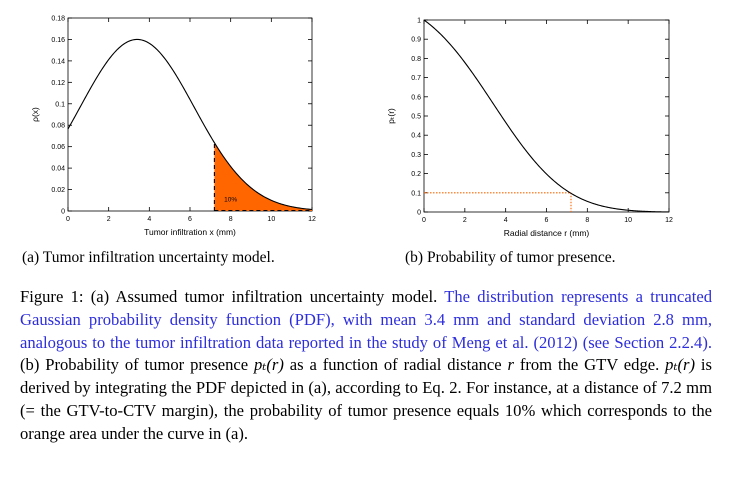 The width and height of the screenshot is (729, 495). What do you see at coordinates (510, 257) in the screenshot?
I see `subcaption-b: (b) Probability of tumor presence.` at bounding box center [510, 257].